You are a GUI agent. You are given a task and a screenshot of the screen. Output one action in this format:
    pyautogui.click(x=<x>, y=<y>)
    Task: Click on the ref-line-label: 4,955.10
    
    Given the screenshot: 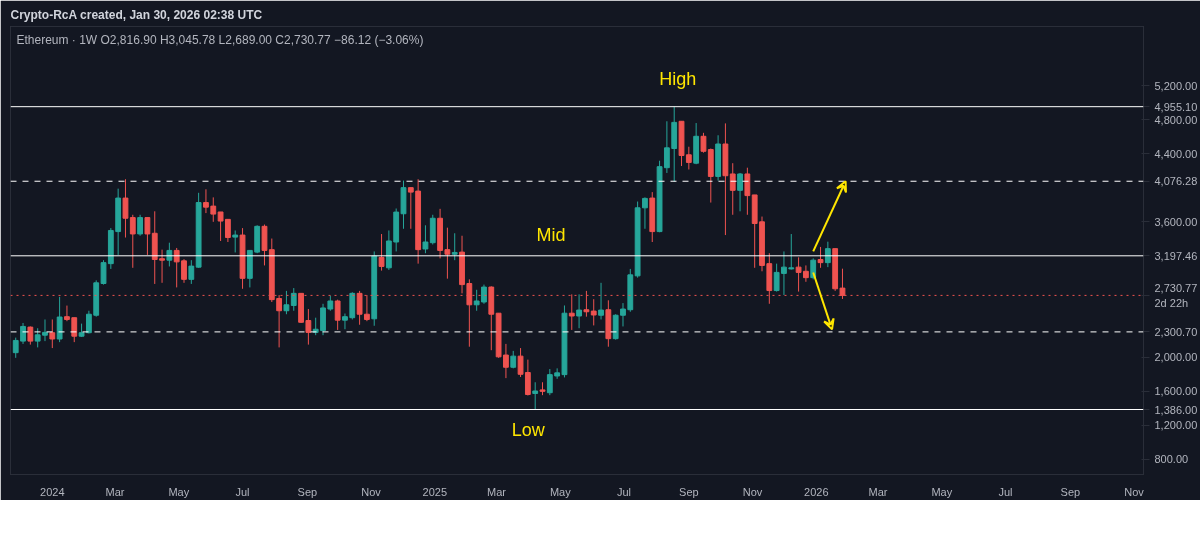 What is the action you would take?
    pyautogui.click(x=1176, y=106)
    